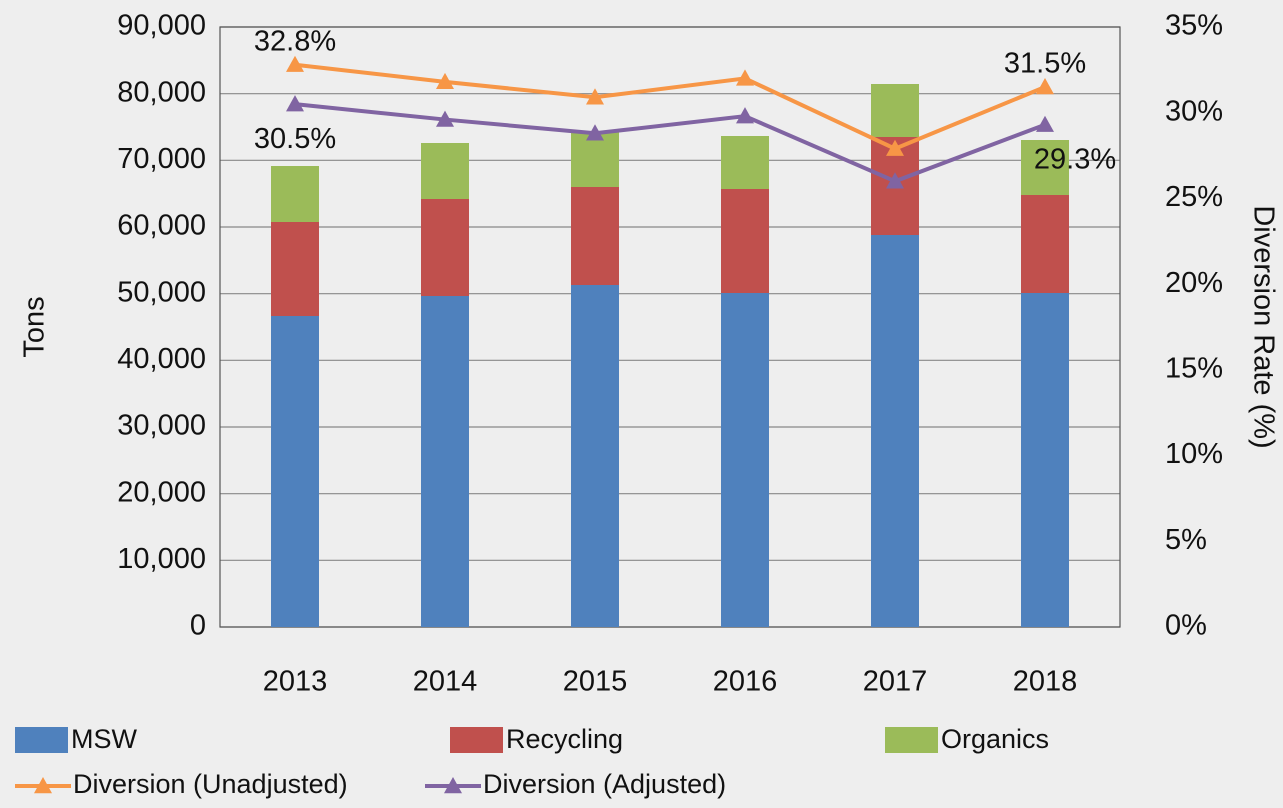 The height and width of the screenshot is (808, 1283). Describe the element at coordinates (1194, 454) in the screenshot. I see `y2-tick-label: 10%` at that location.